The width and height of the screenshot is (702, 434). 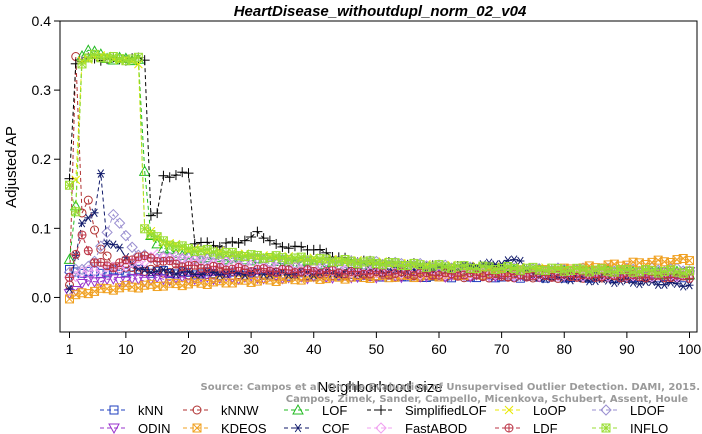 What do you see at coordinates (154, 427) in the screenshot?
I see `legend-label: ODIN` at bounding box center [154, 427].